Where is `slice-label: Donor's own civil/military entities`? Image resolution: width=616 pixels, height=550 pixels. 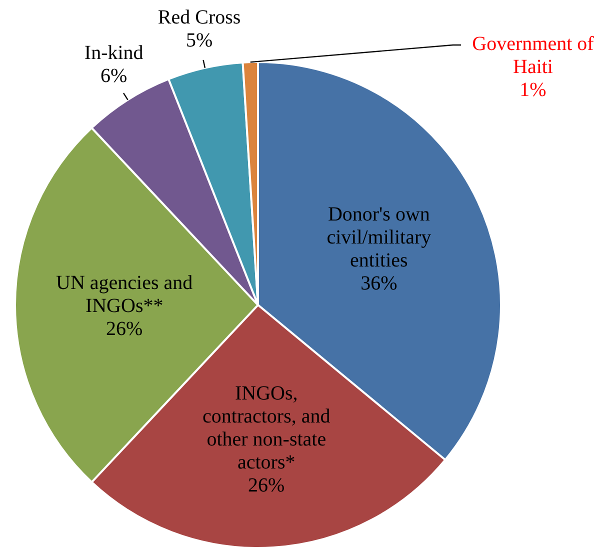
slice-label: Donor's own civil/military entities is located at coordinates (379, 238).